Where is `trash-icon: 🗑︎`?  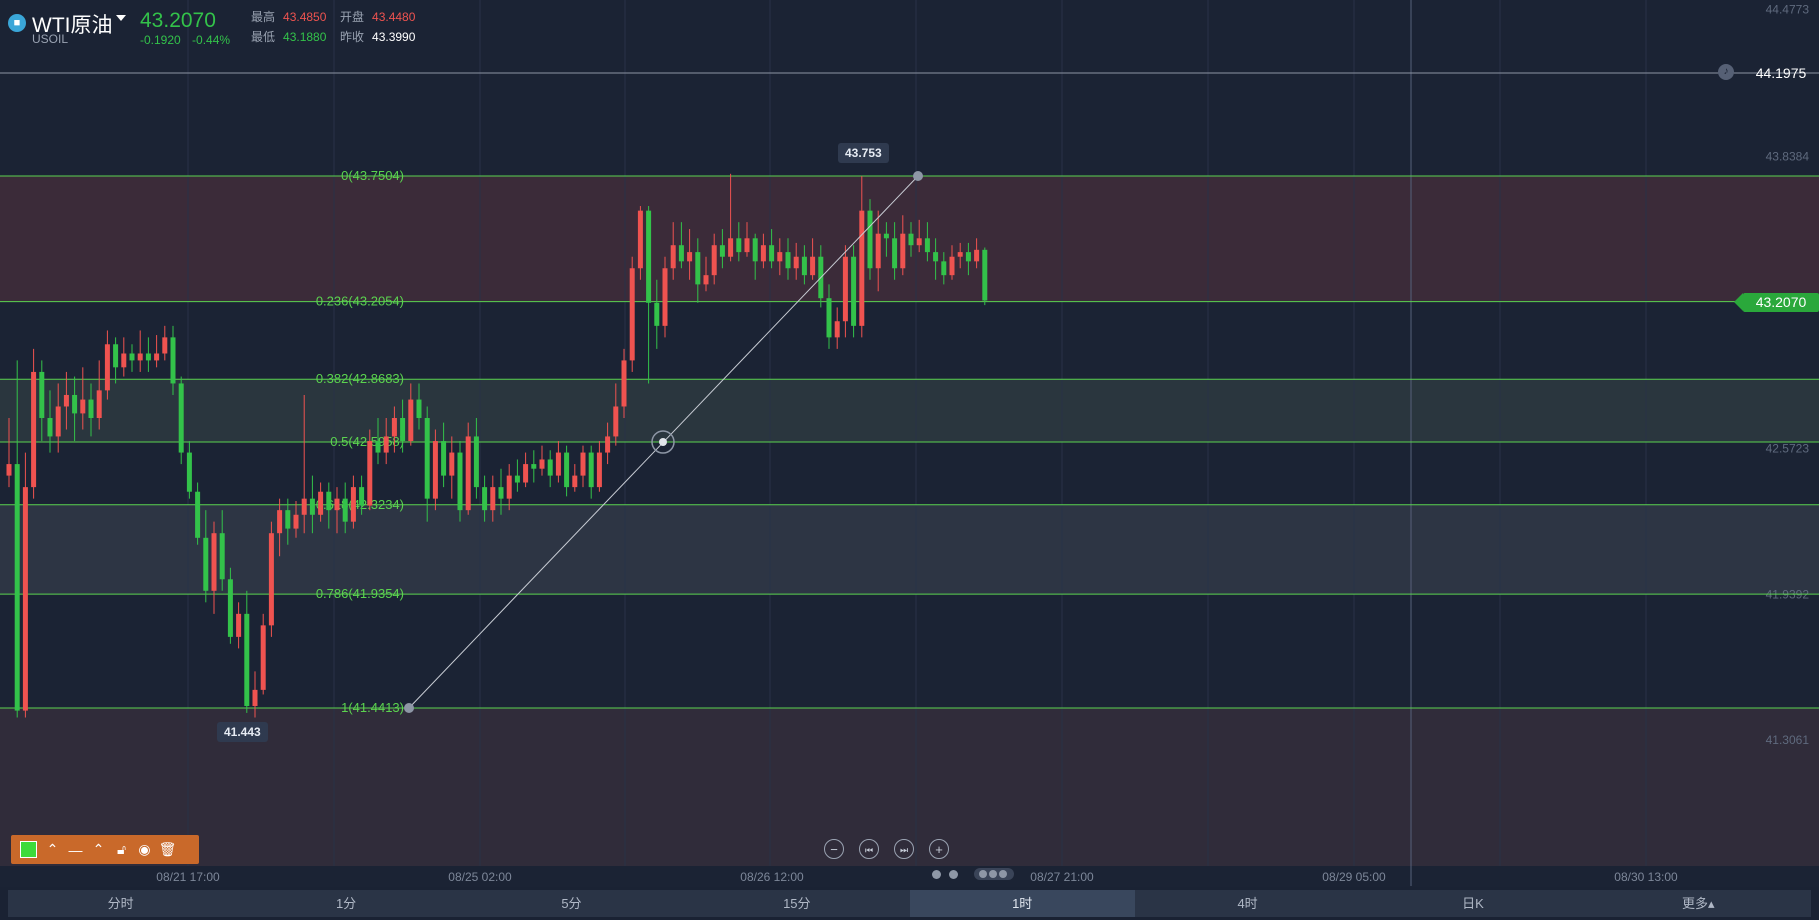 trash-icon: 🗑︎ is located at coordinates (167, 849).